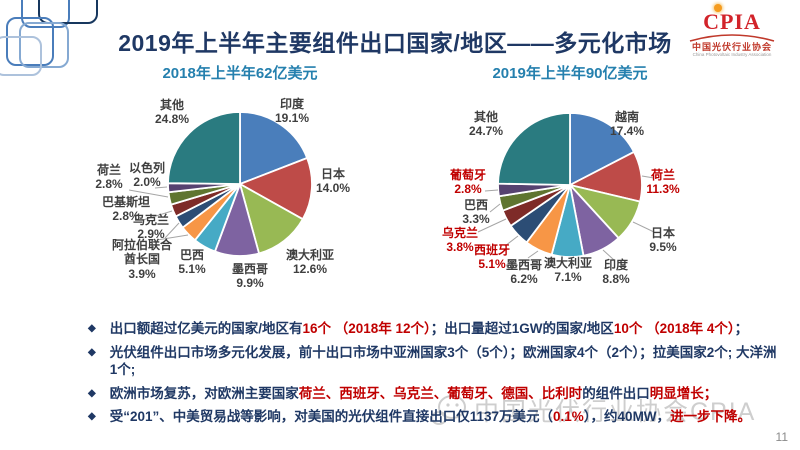  I want to click on page-number: 11, so click(781, 437).